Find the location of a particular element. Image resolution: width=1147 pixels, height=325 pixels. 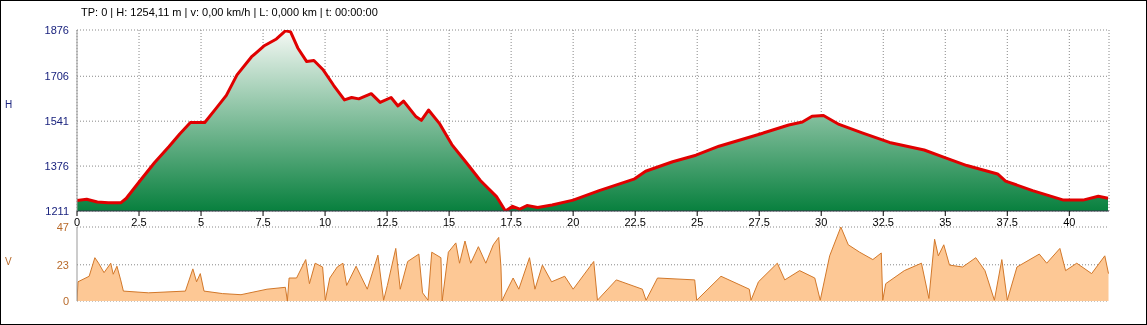

x-tick-label: 0 is located at coordinates (77, 221).